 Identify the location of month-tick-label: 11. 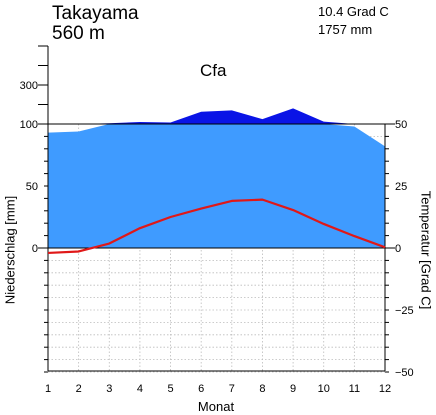
(354, 389).